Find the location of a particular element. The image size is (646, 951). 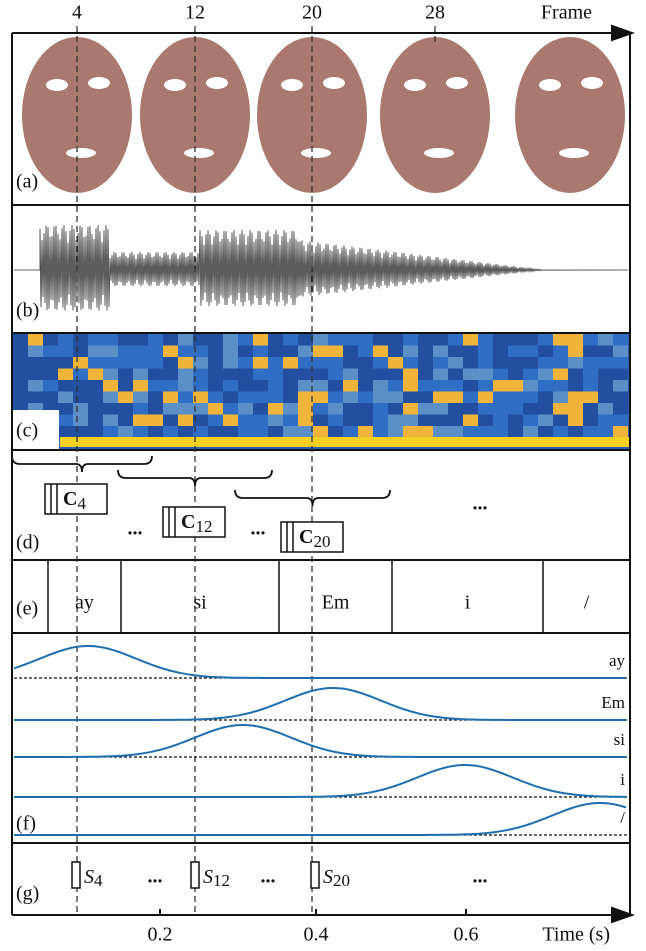

phoneme-label: ay is located at coordinates (84, 603).